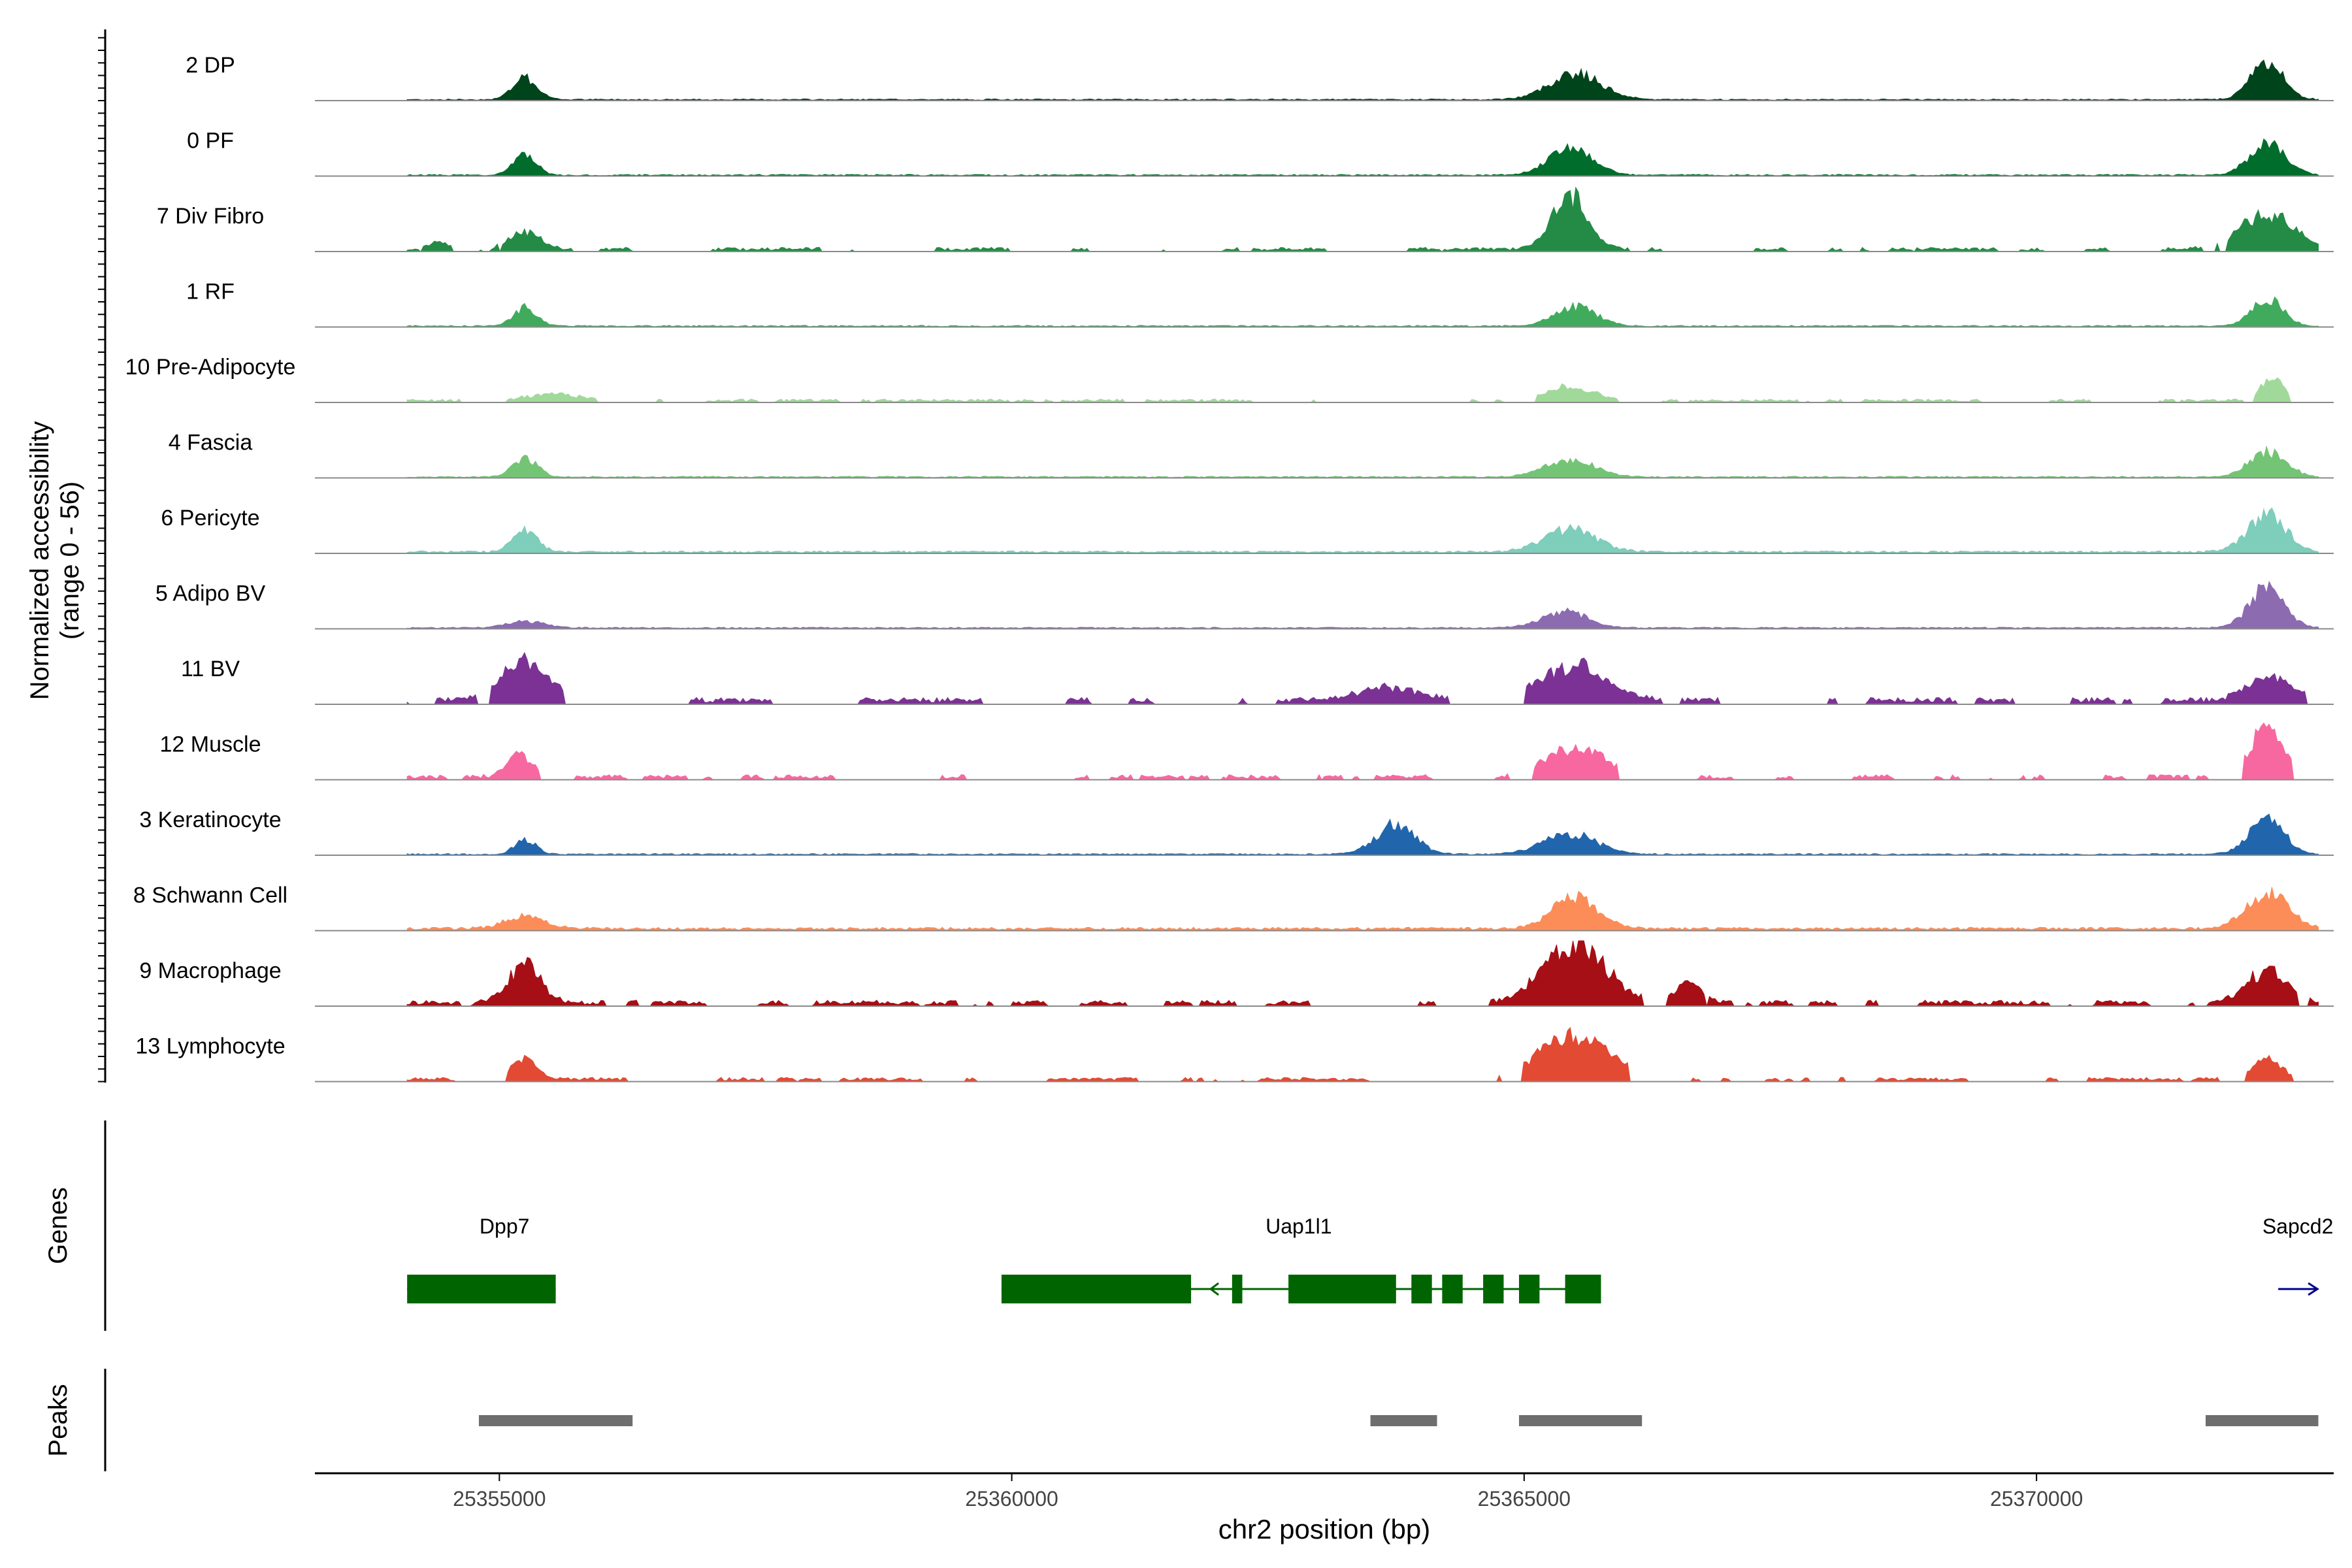  What do you see at coordinates (210, 216) in the screenshot?
I see `track-label: 7 Div Fibro` at bounding box center [210, 216].